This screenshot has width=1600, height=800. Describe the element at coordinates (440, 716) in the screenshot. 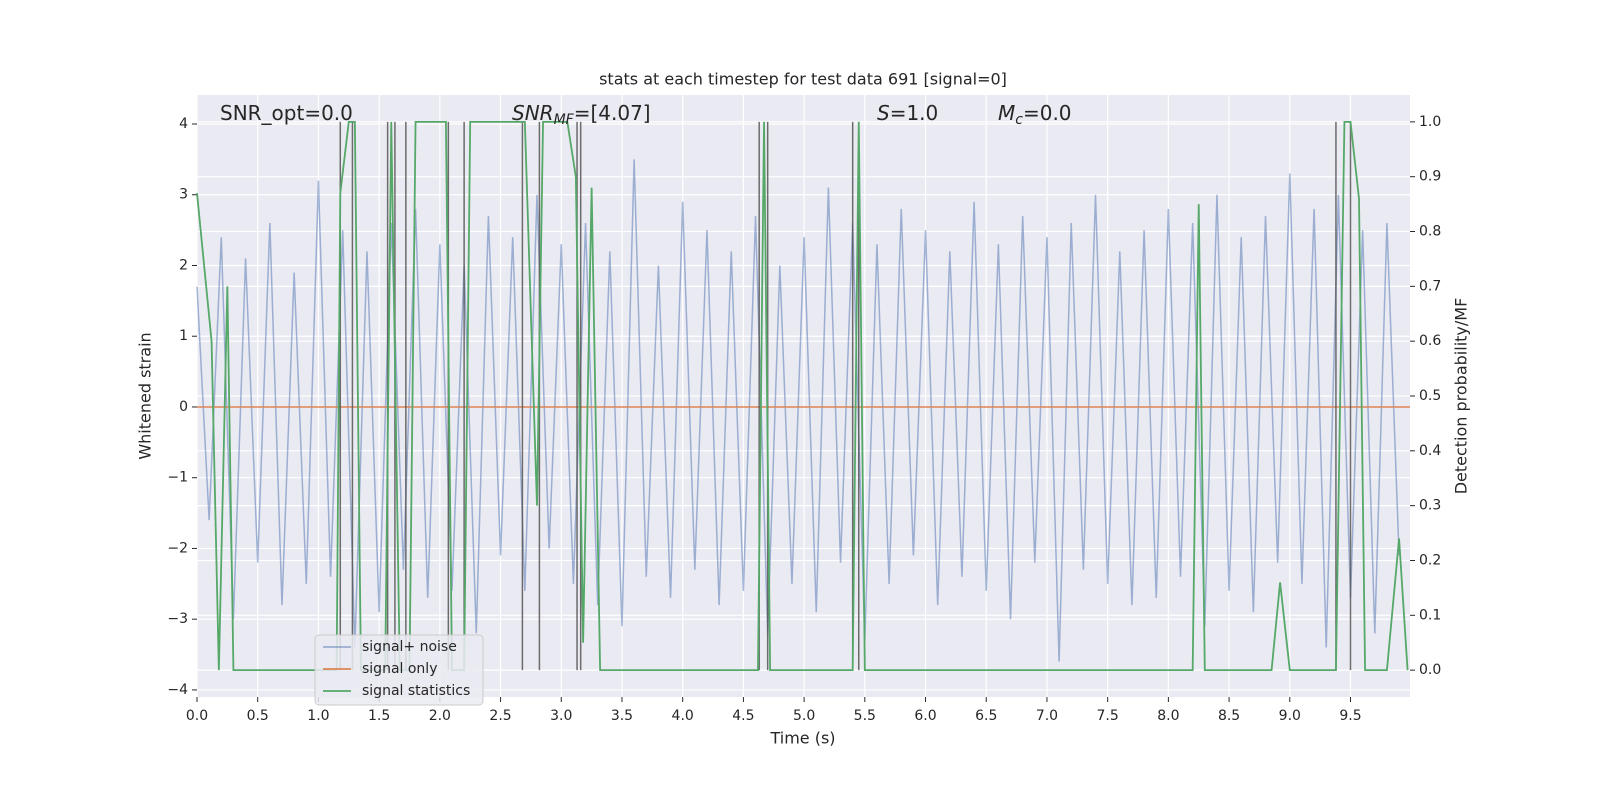

I see `x-tick-label: 2.0` at that location.